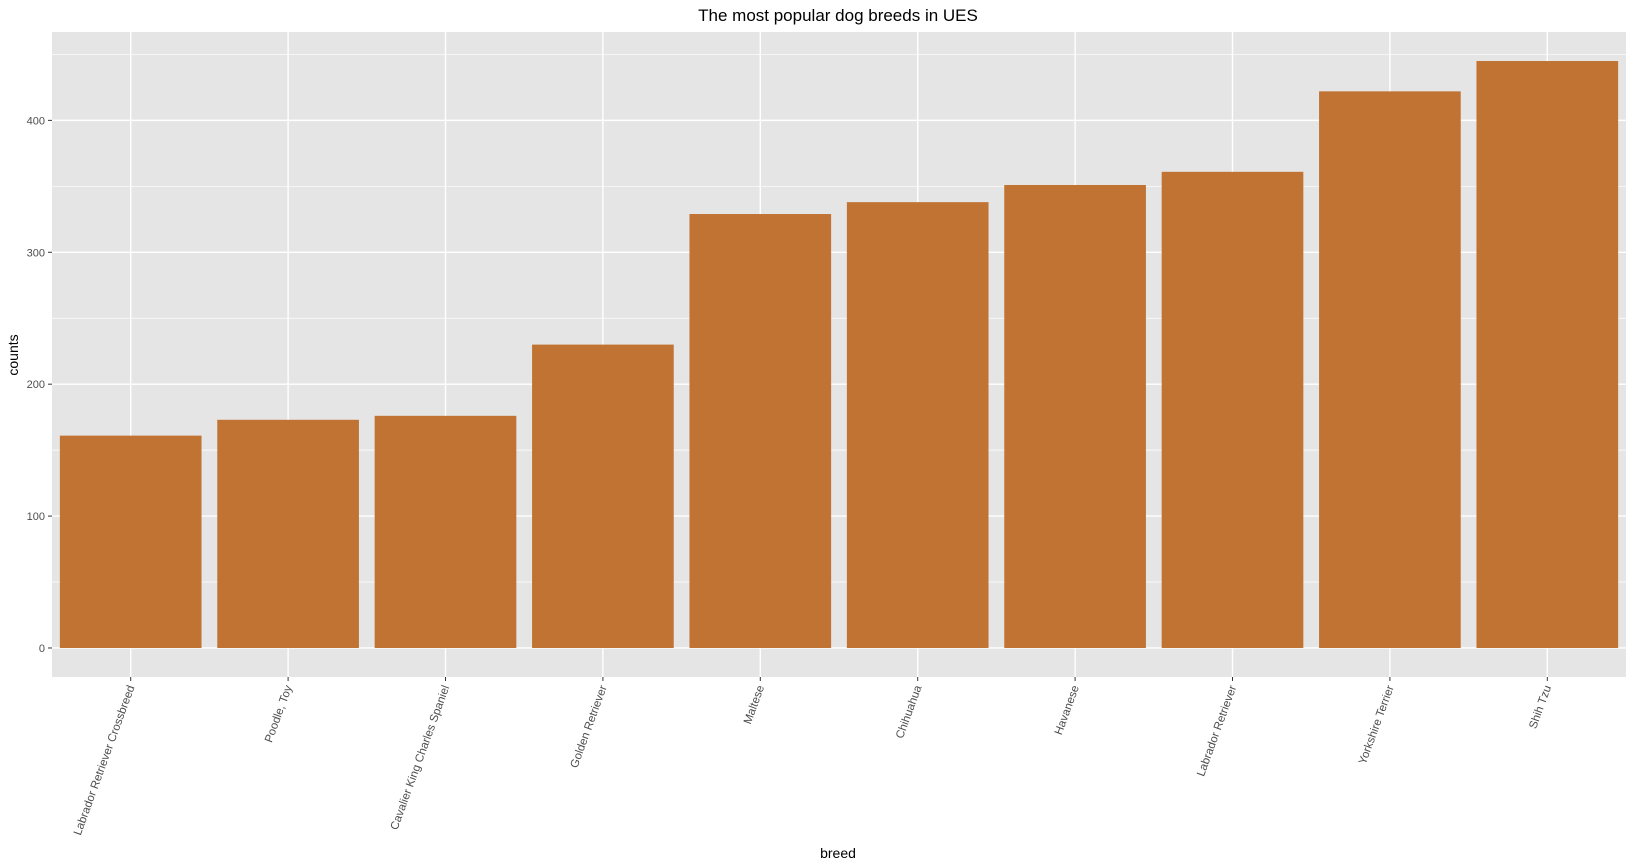 The image size is (1632, 864). I want to click on bar-chihuahua, so click(917, 425).